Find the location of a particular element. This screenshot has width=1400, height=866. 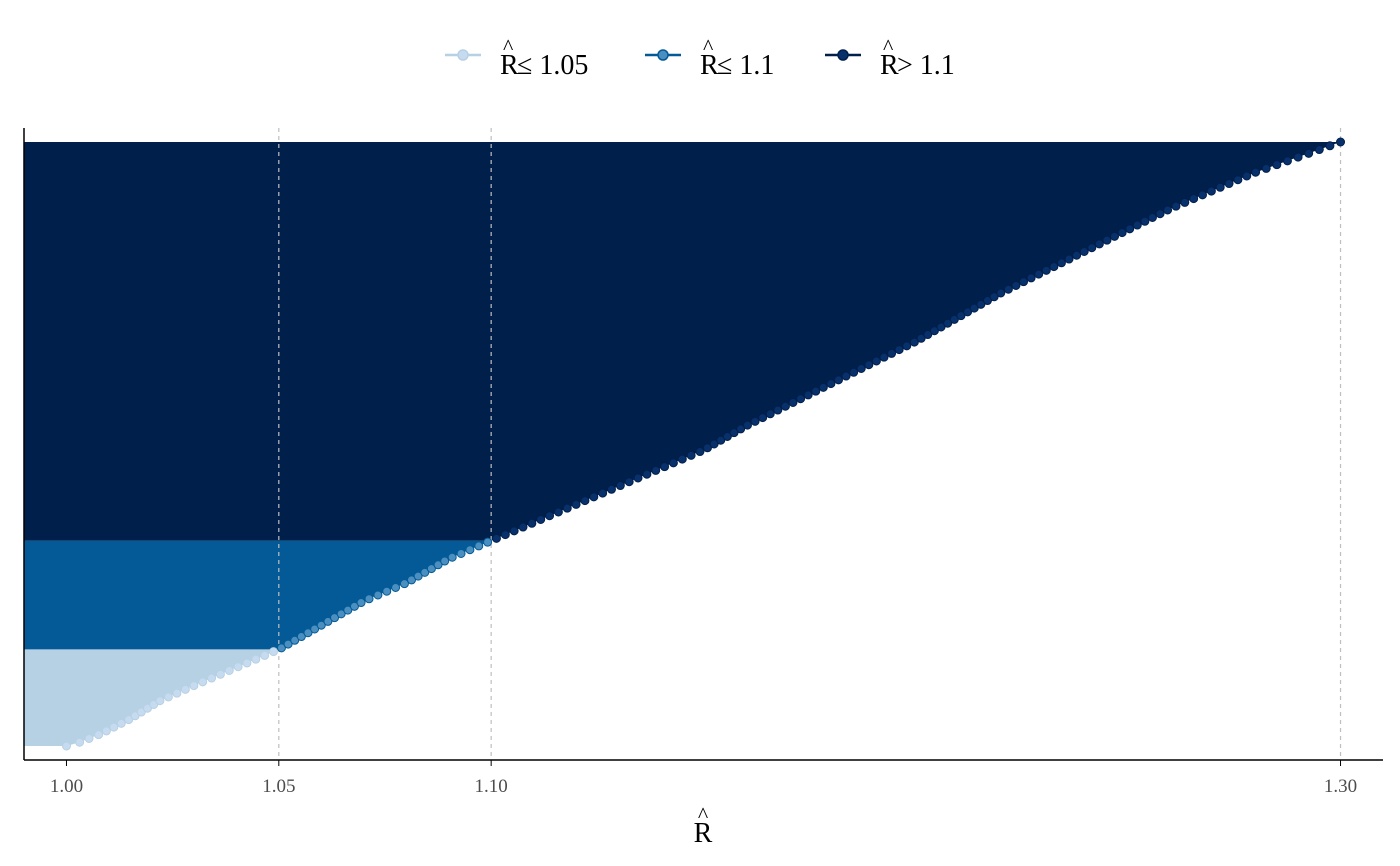

x-axis-title-text: R is located at coordinates (703, 833).